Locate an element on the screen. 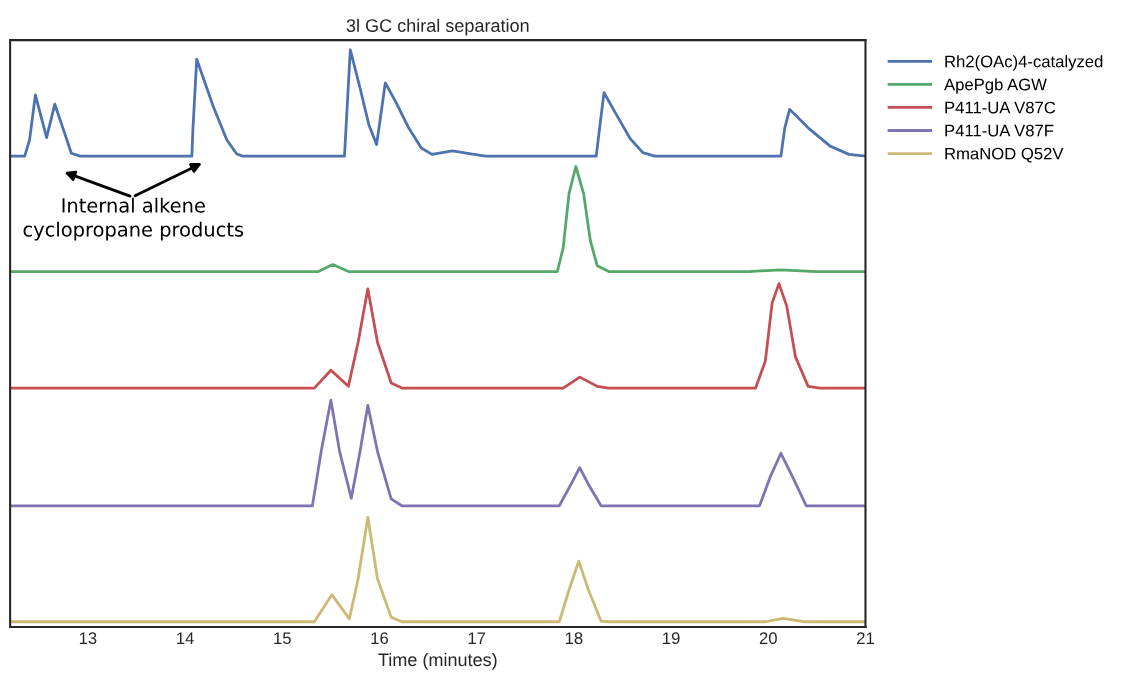  legend-label: RmaNOD Q52V is located at coordinates (1004, 155).